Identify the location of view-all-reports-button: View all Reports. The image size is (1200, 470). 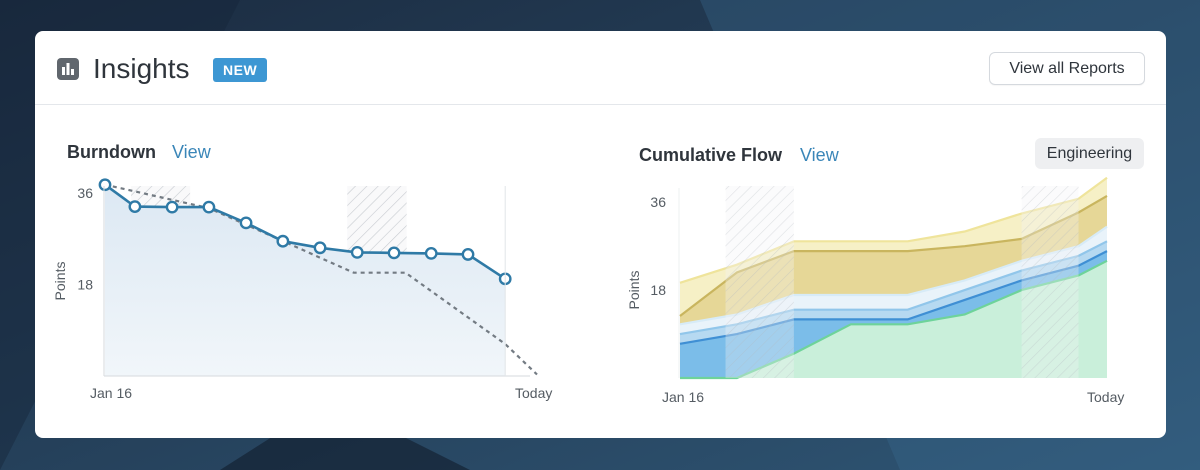
(1067, 68).